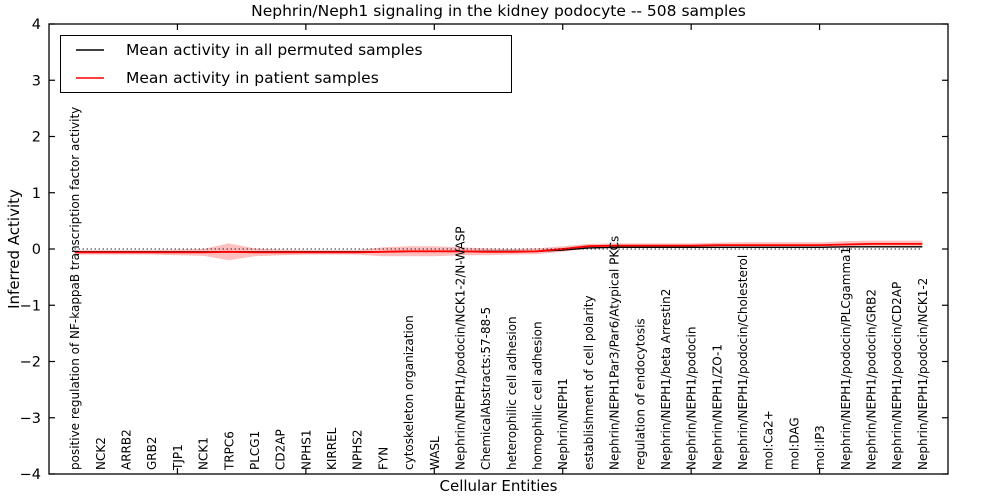 This screenshot has width=1000, height=500. What do you see at coordinates (615, 353) in the screenshot?
I see `x-category-label: Nephrin/NEPH1Par3/Par6/Atypical PKCs` at bounding box center [615, 353].